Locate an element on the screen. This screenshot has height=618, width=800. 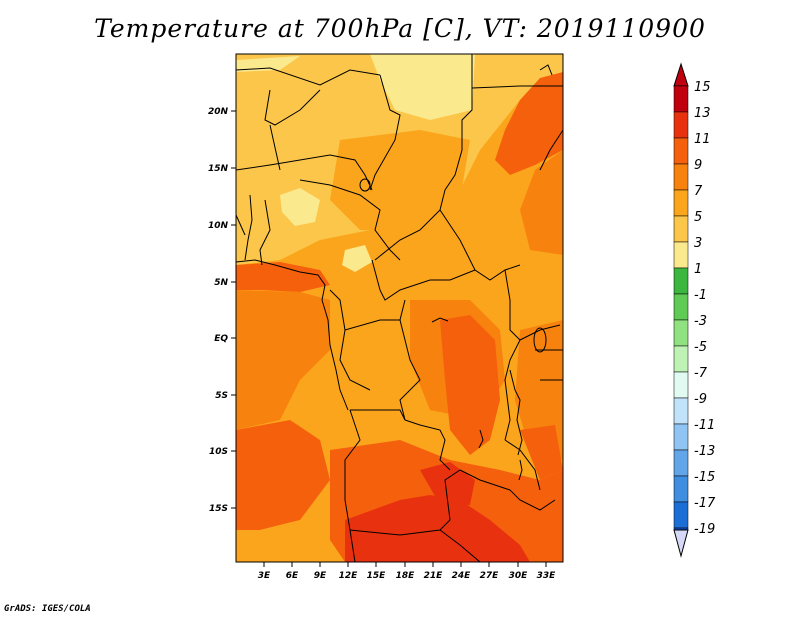
lon-label: 12E is located at coordinates (349, 576).